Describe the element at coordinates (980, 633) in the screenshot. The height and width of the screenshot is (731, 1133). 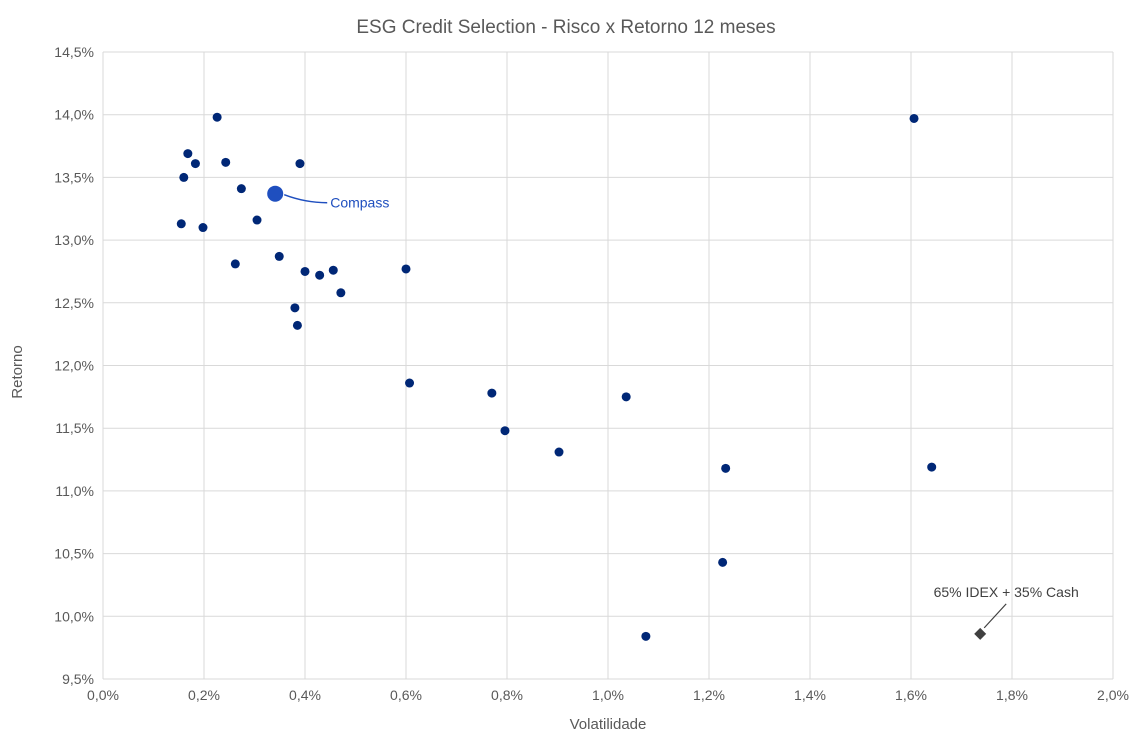
I see `benchmark-point` at that location.